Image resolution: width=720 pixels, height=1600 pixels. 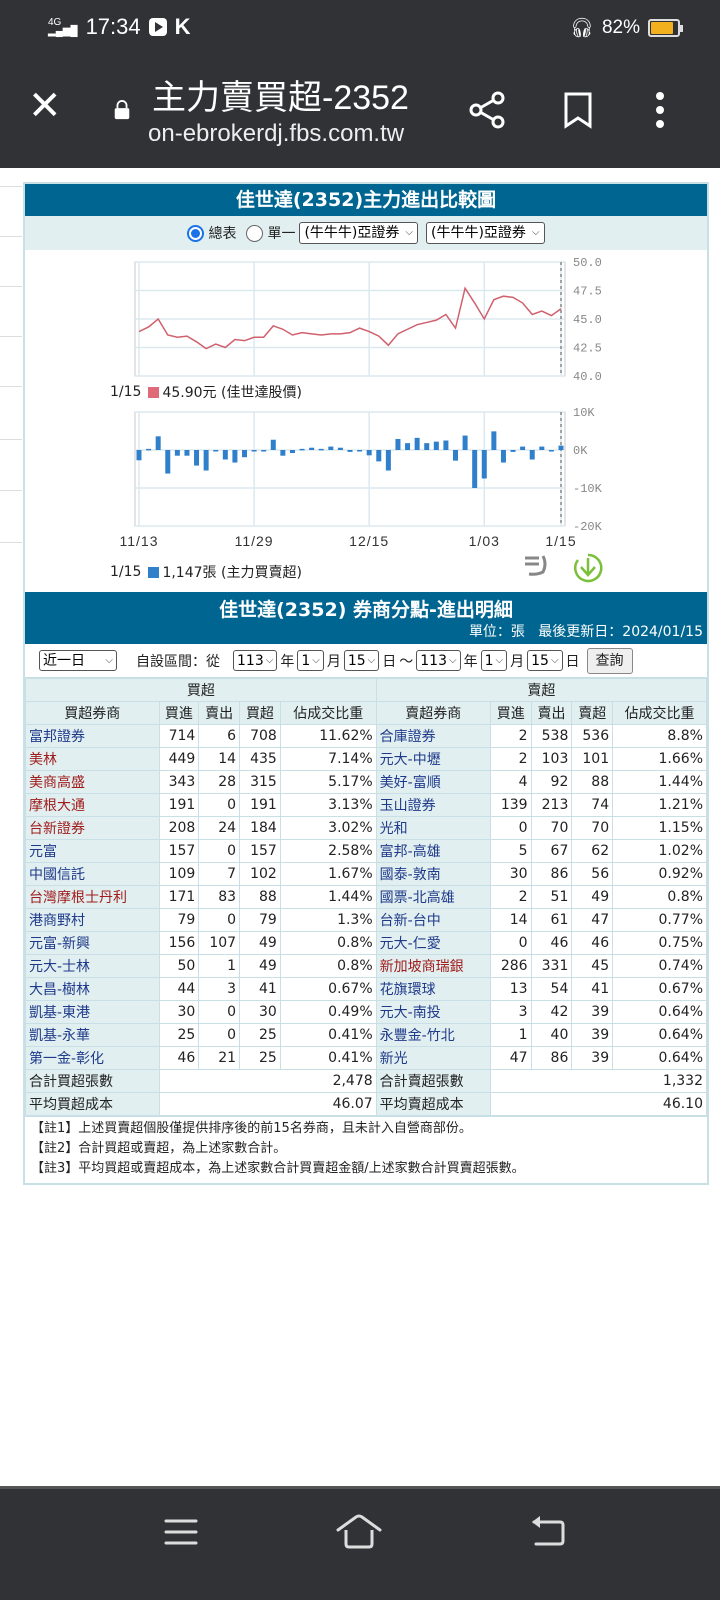 I want to click on url-text: on-ebrokerdj.fbs.com.tw, so click(x=276, y=133).